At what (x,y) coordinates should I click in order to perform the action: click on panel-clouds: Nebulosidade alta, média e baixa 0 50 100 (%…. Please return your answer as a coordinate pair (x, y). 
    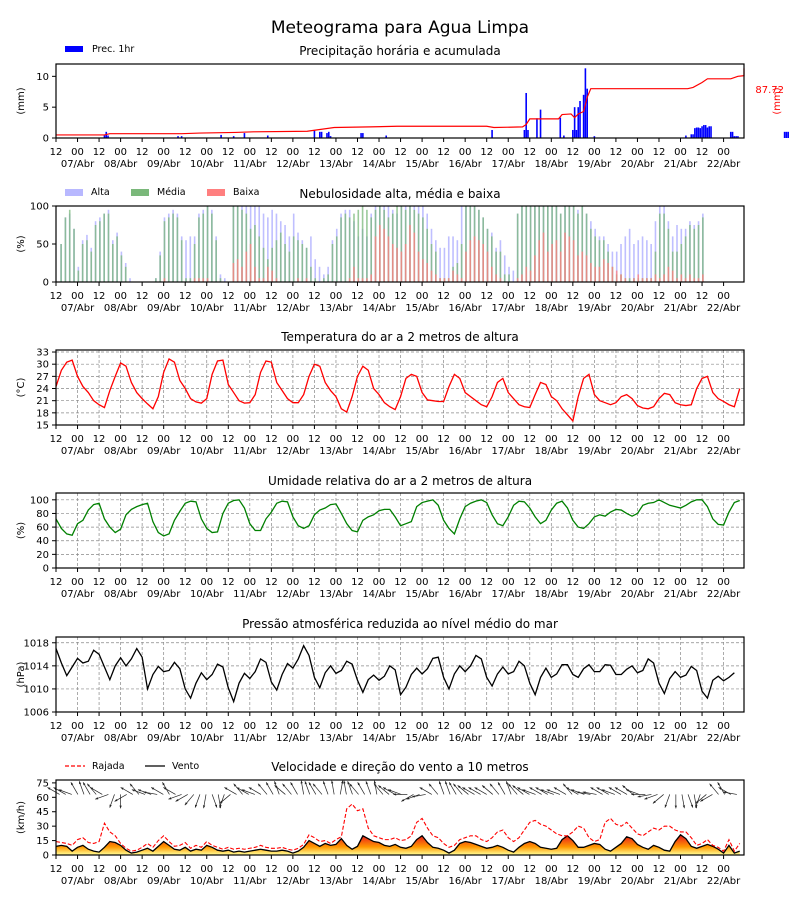
    Looking at the image, I should click on (380, 250).